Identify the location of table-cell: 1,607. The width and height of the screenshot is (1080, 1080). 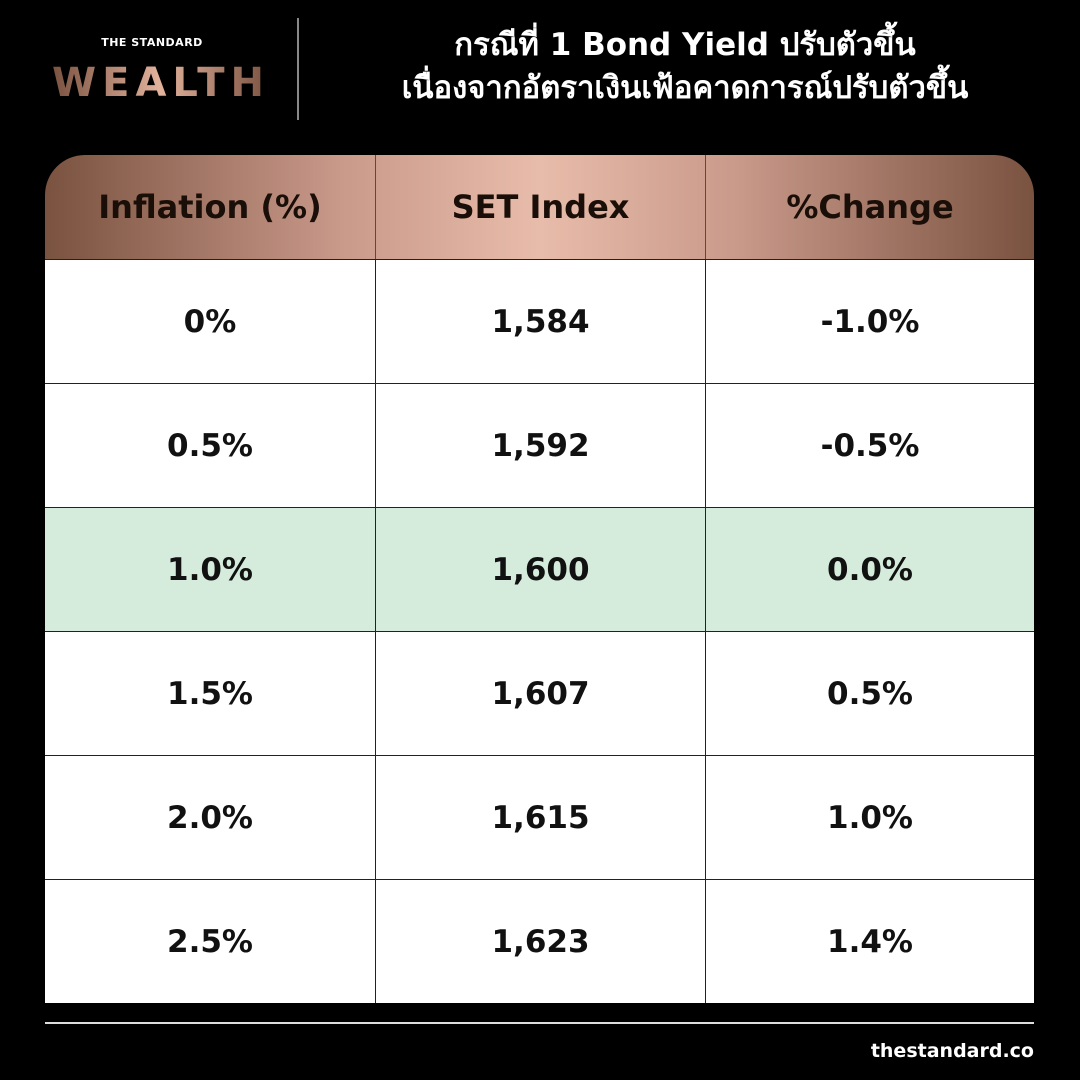
(540, 693).